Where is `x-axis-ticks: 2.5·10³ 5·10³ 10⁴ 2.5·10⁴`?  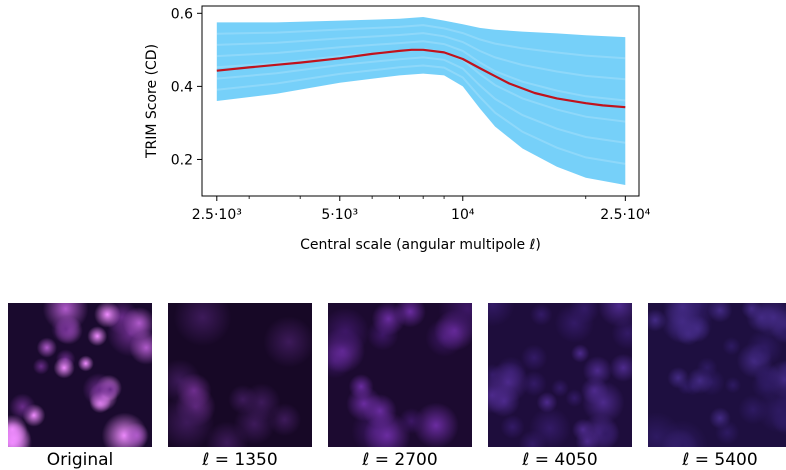 x-axis-ticks: 2.5·10³ 5·10³ 10⁴ 2.5·10⁴ is located at coordinates (421, 209).